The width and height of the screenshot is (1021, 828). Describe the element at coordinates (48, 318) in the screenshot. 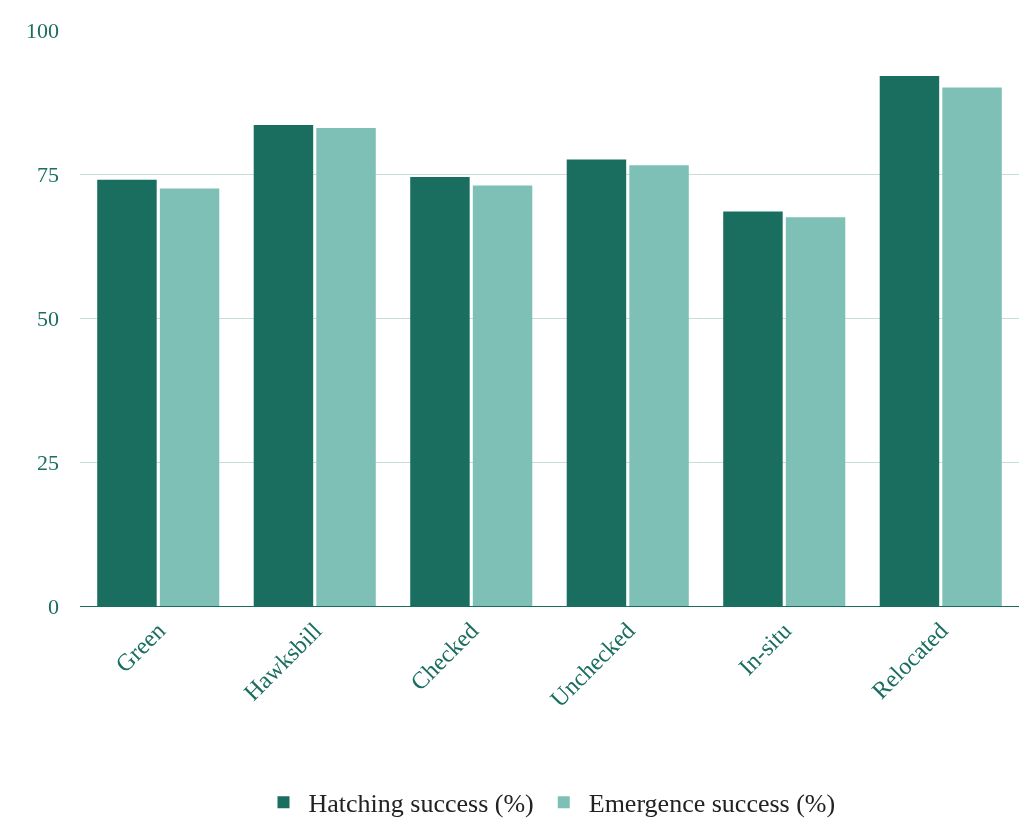

I see `y-tick-label: 50` at that location.